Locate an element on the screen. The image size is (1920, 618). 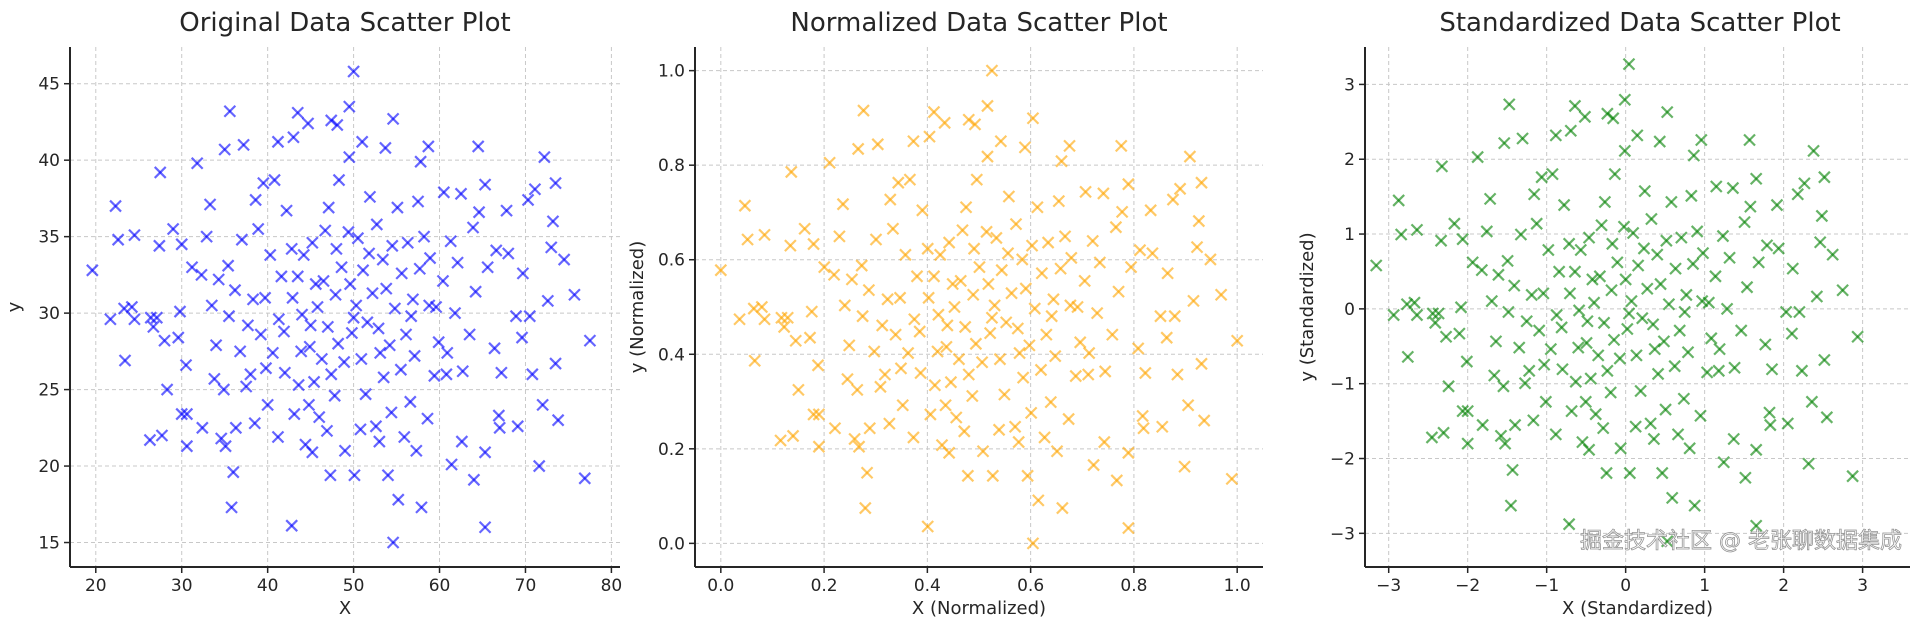
x-tick-label: 60 is located at coordinates (440, 586).